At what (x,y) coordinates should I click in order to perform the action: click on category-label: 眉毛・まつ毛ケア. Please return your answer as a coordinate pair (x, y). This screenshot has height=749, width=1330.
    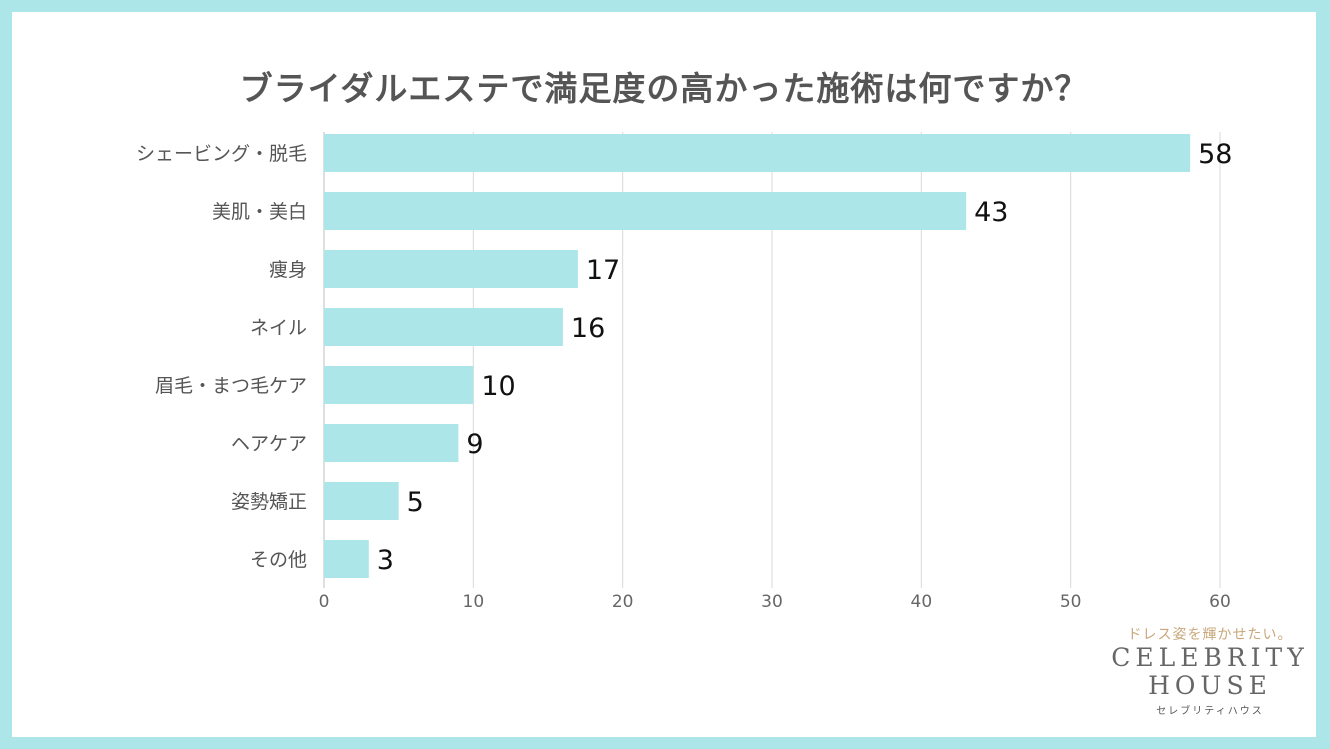
    Looking at the image, I should click on (231, 386).